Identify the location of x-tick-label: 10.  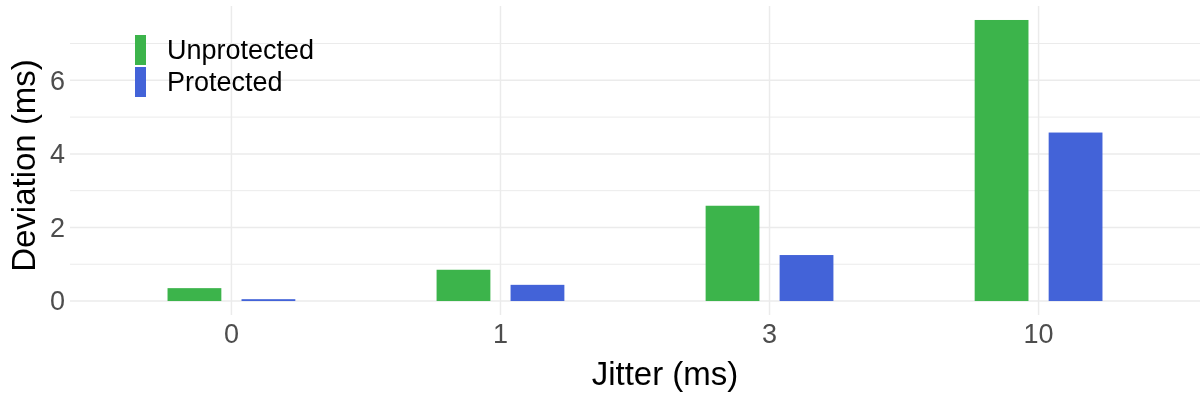
(1038, 334).